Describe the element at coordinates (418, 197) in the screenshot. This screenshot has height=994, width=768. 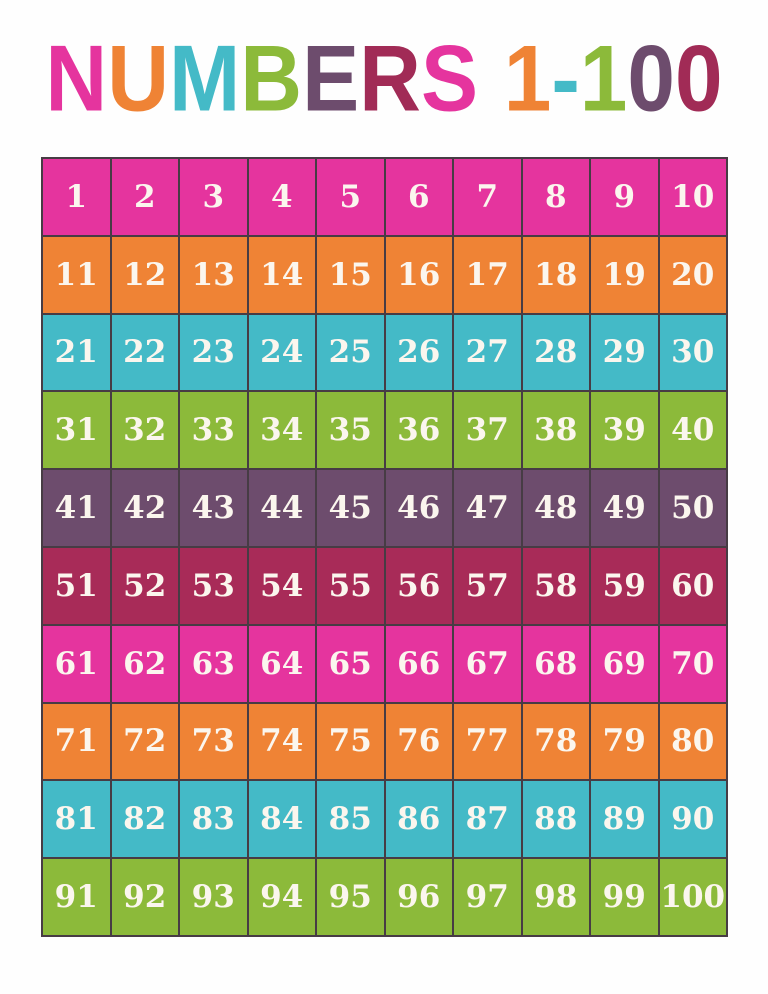
I see `number-cell: 6` at that location.